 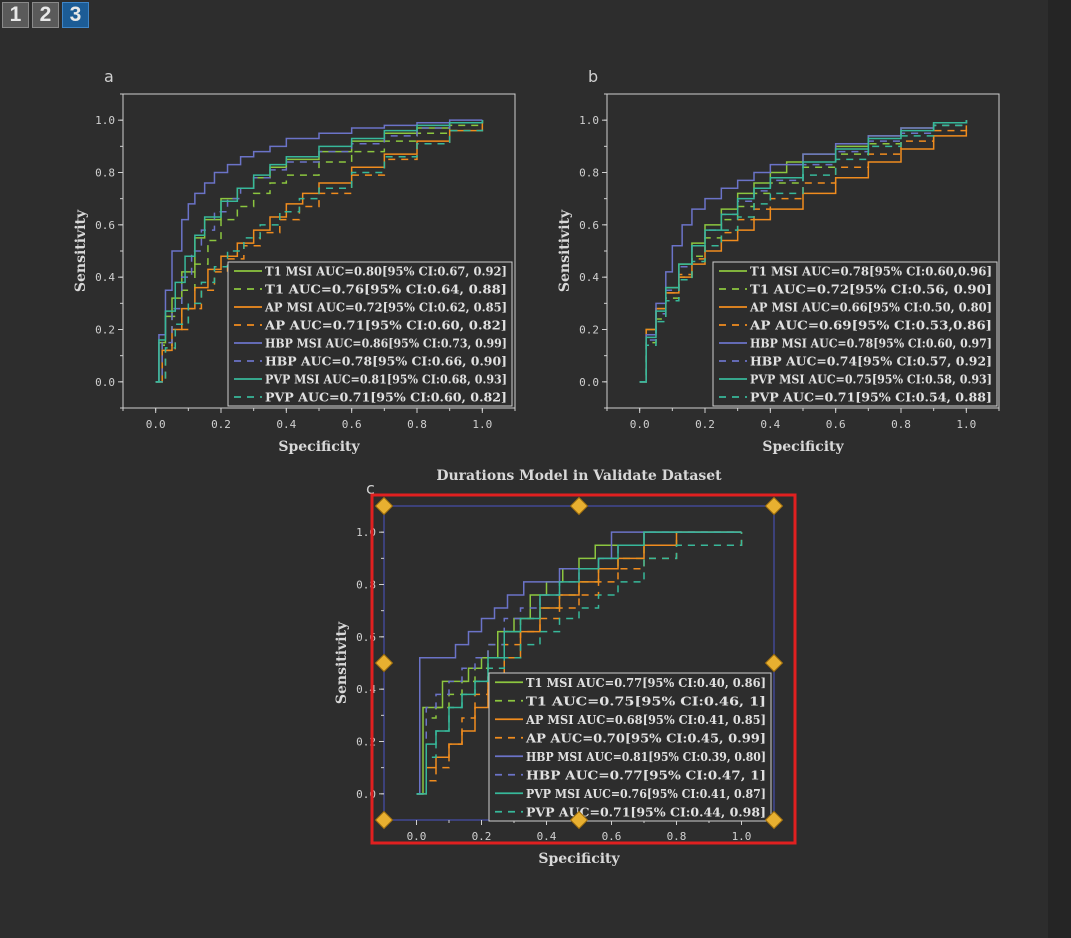 I want to click on legend-entry: T1 MSI AUC=0.80[95% CI:0.67, 0.92], so click(x=386, y=271).